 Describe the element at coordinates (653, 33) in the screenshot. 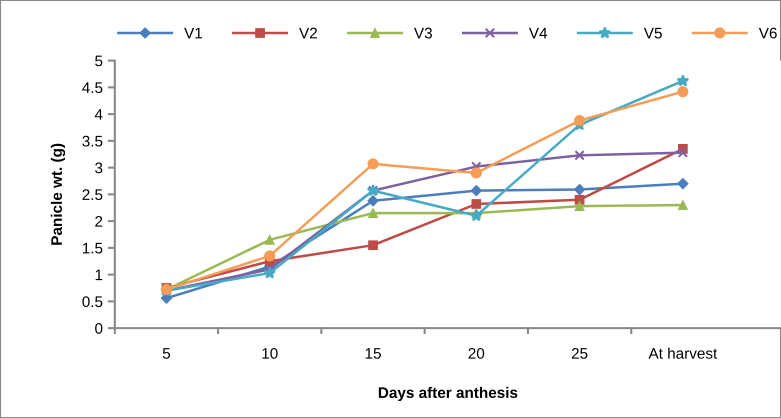

I see `legend-label: V5` at that location.